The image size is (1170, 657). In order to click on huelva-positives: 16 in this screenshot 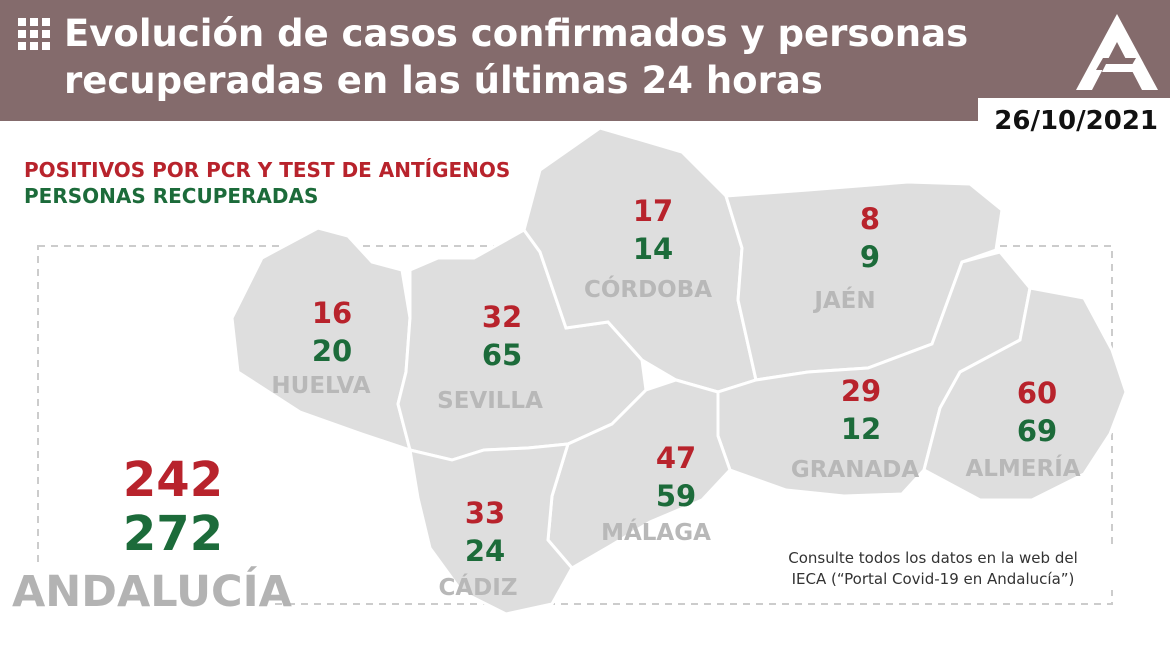, I will do `click(332, 313)`.